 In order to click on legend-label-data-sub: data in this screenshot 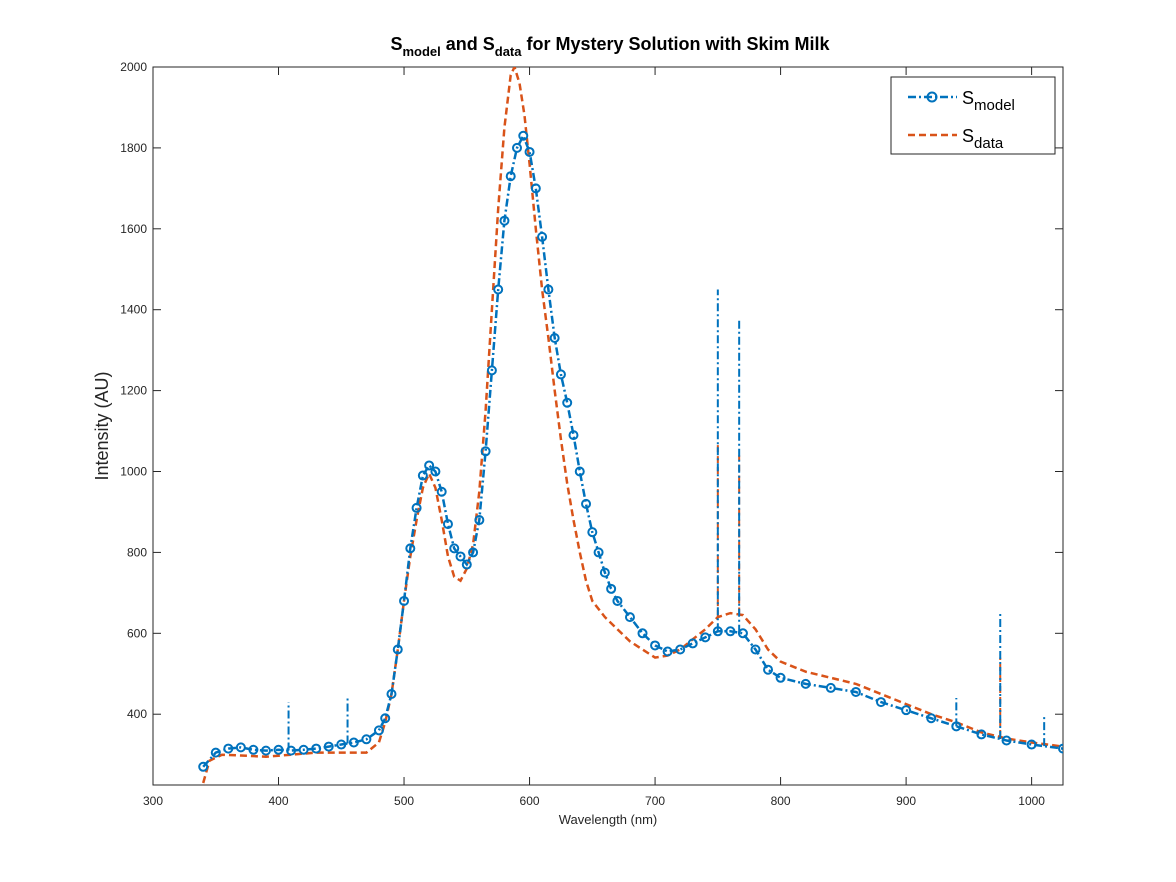, I will do `click(989, 143)`.